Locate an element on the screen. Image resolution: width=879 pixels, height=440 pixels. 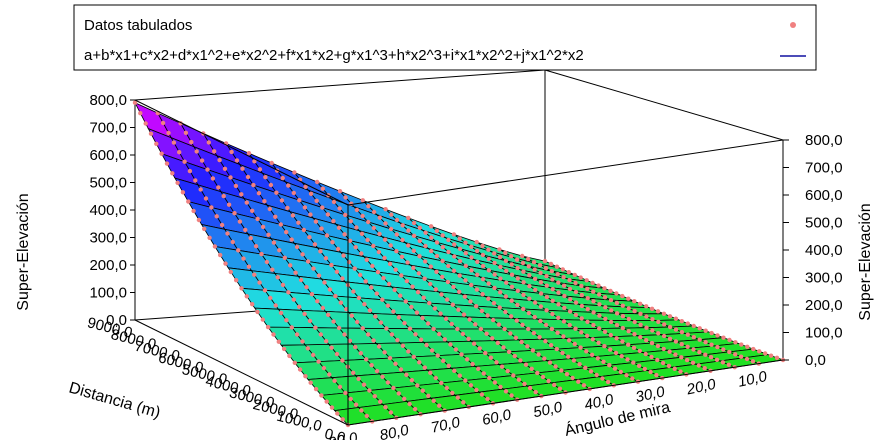
angle-tick-label: 10,0 is located at coordinates (752, 379).